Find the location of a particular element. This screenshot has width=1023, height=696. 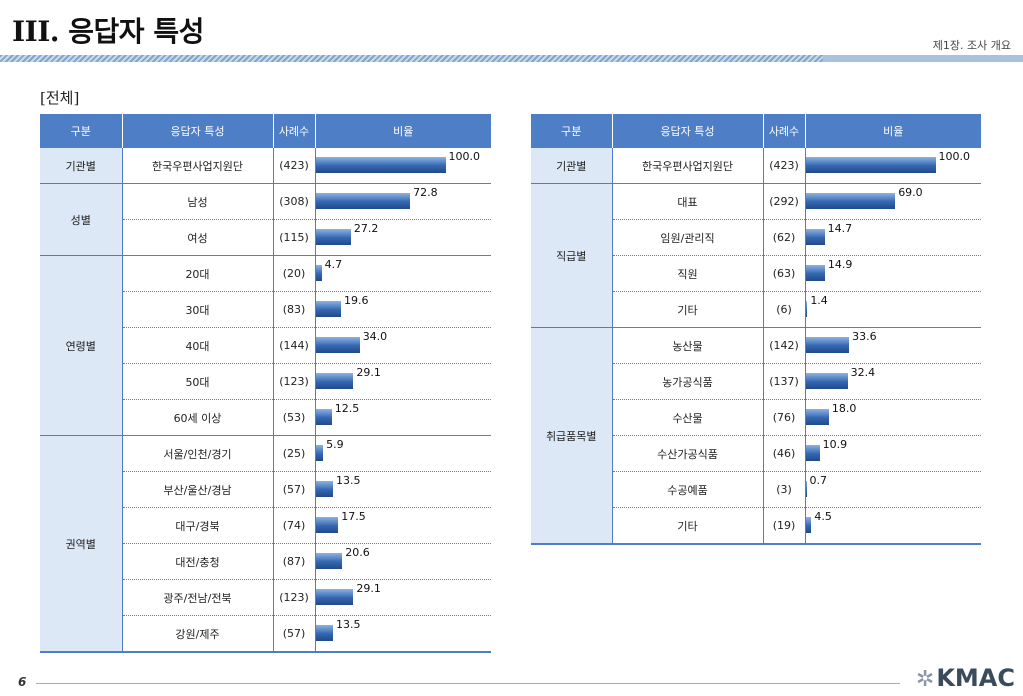

table-row: 대구/경북 (74) 17.5 is located at coordinates (265, 525).